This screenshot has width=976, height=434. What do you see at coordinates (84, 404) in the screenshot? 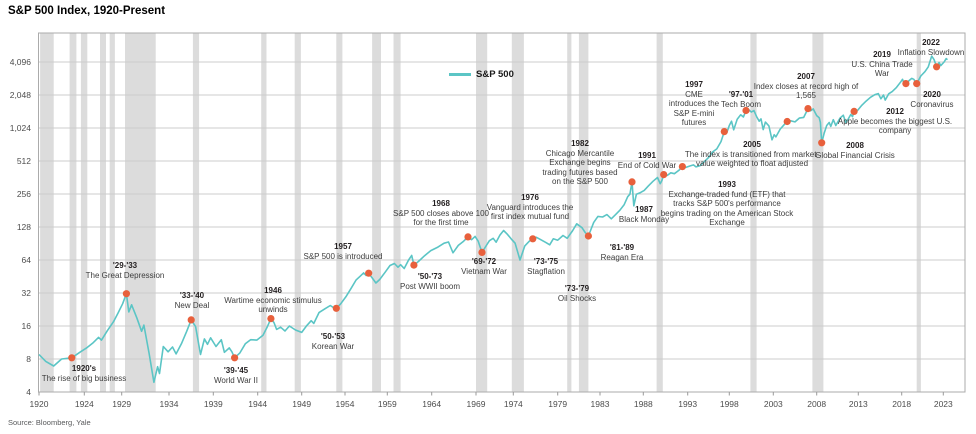
I see `x-axis-label: 1924` at bounding box center [84, 404].